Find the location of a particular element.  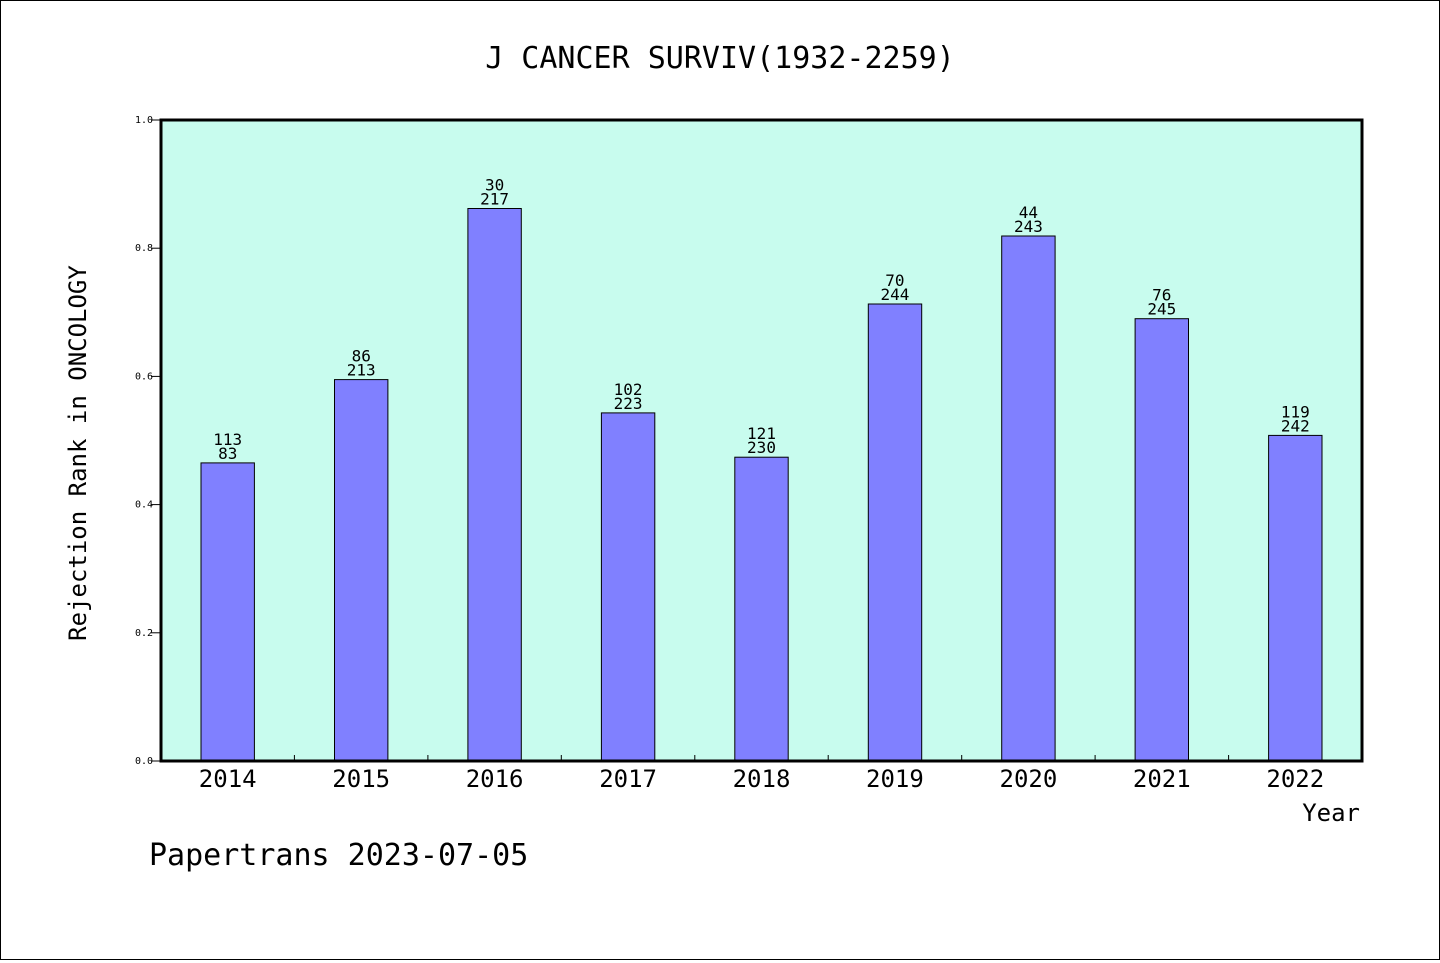

bar-label-top-2021: 76 is located at coordinates (1161, 295).